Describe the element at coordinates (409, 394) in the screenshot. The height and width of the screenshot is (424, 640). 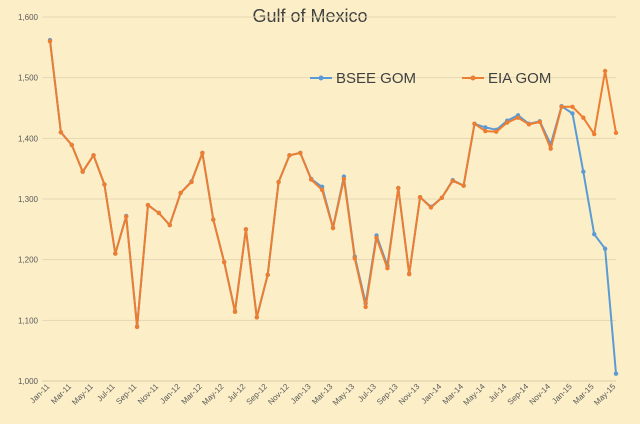
I see `x-tick-label: Nov-13` at that location.